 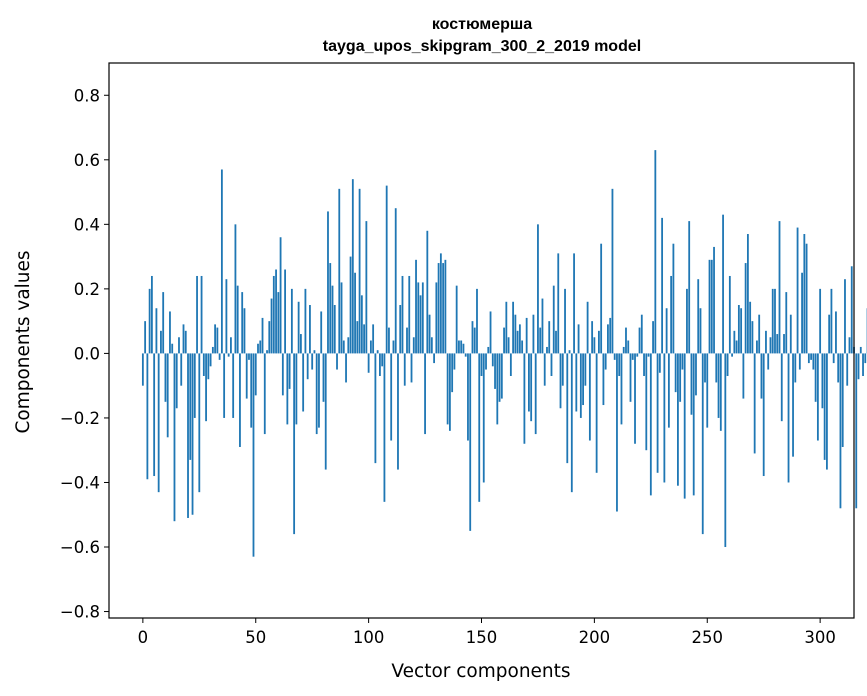 What do you see at coordinates (369, 637) in the screenshot?
I see `x-tick-label: 100` at bounding box center [369, 637].